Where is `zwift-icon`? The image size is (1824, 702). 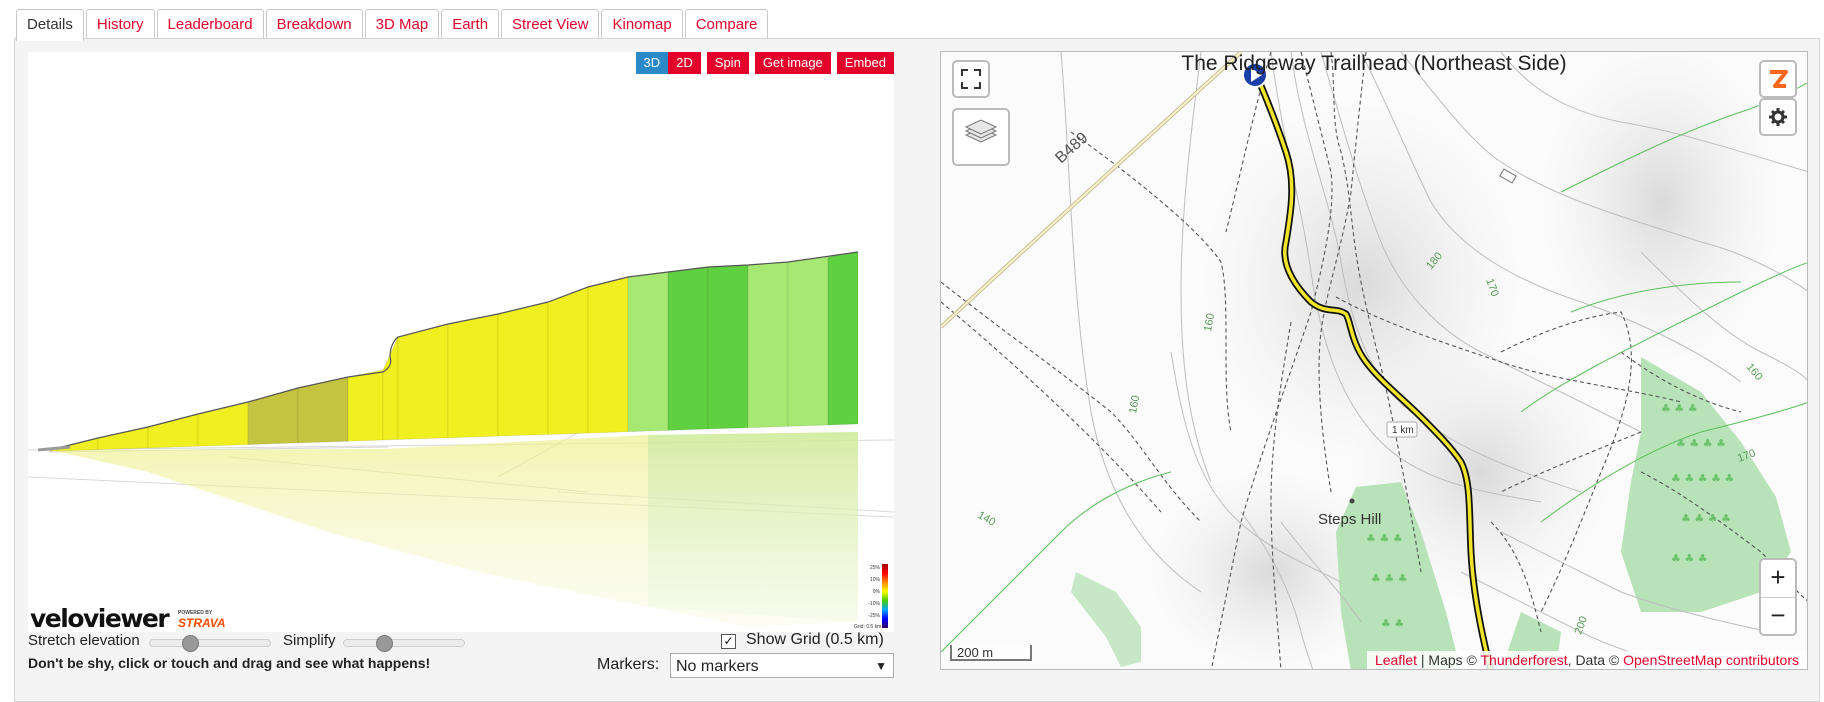 zwift-icon is located at coordinates (1779, 79).